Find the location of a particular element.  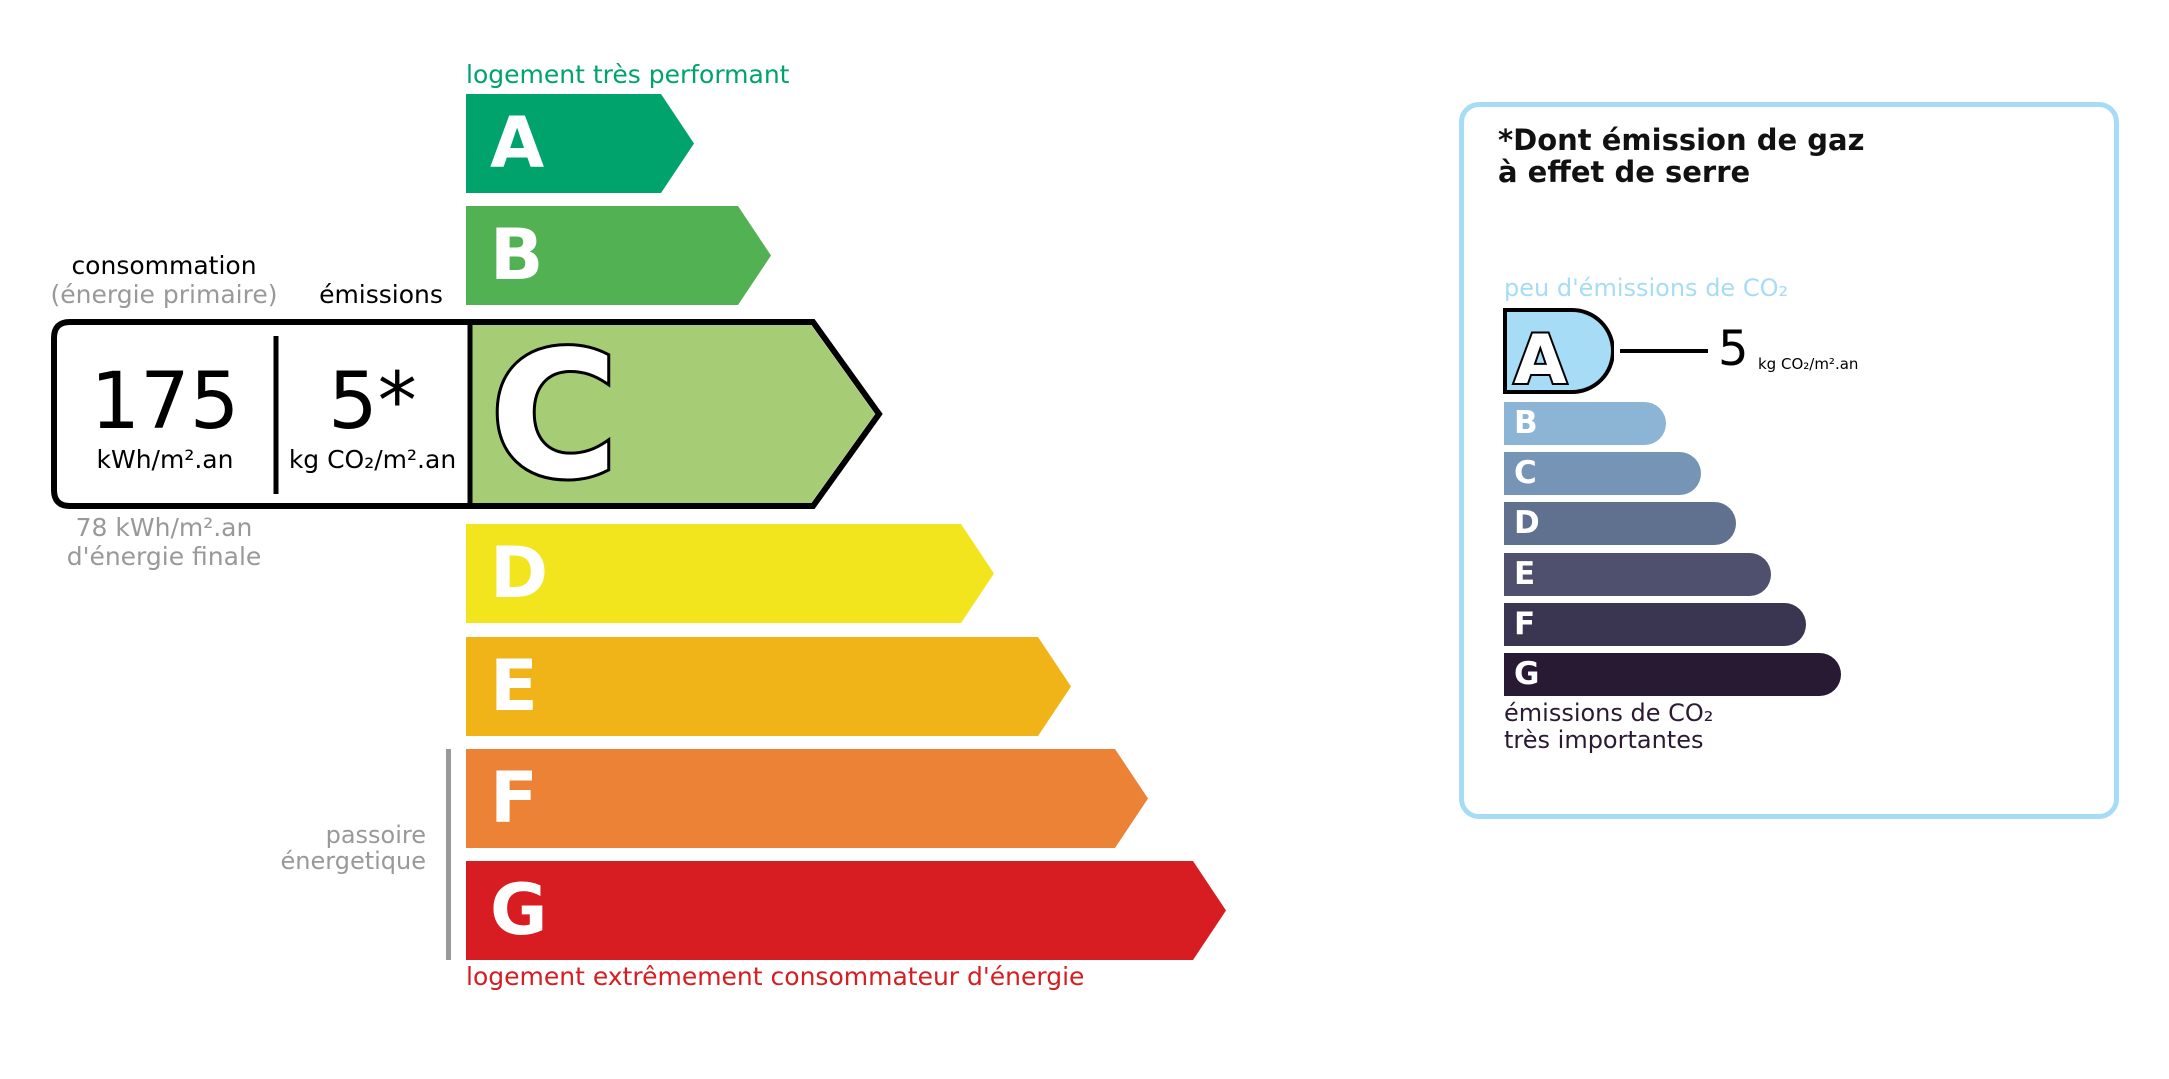

energy-class-a: A is located at coordinates (580, 143).